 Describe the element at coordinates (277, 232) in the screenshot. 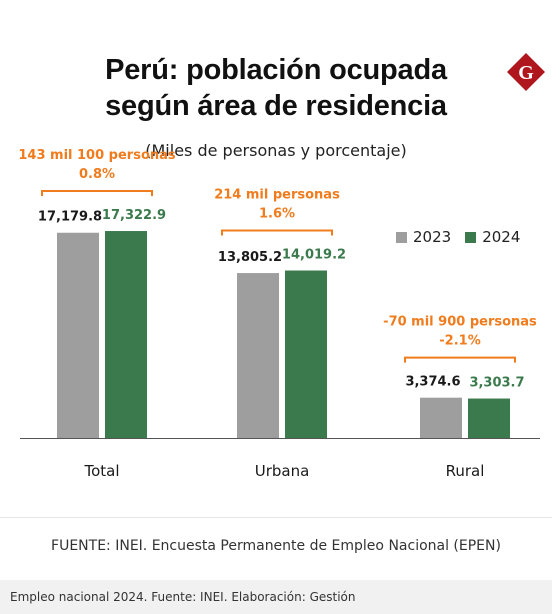

I see `annotation-bracket-urbana` at that location.